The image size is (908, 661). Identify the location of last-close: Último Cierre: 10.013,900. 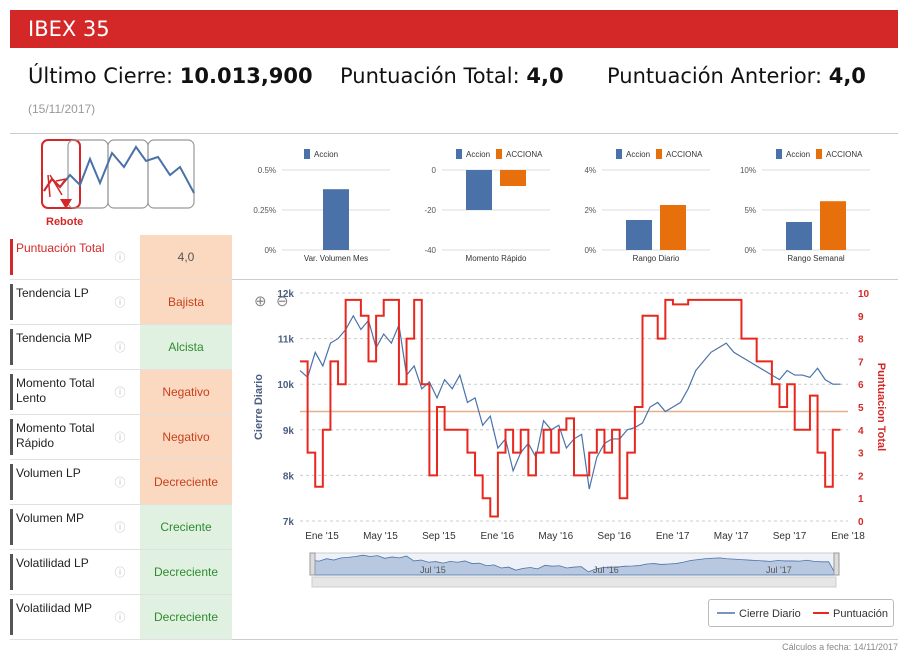
(170, 76).